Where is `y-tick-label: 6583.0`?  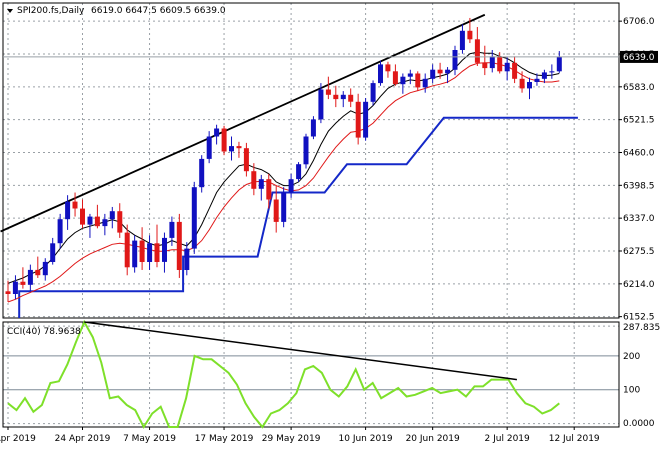 y-tick-label: 6583.0 is located at coordinates (639, 88).